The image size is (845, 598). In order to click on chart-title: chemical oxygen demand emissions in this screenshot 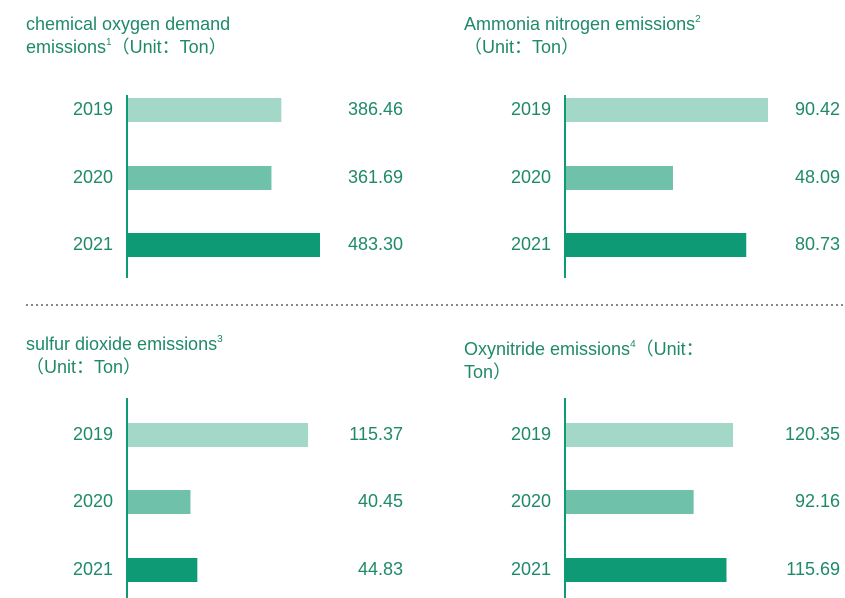, I will do `click(128, 35)`.